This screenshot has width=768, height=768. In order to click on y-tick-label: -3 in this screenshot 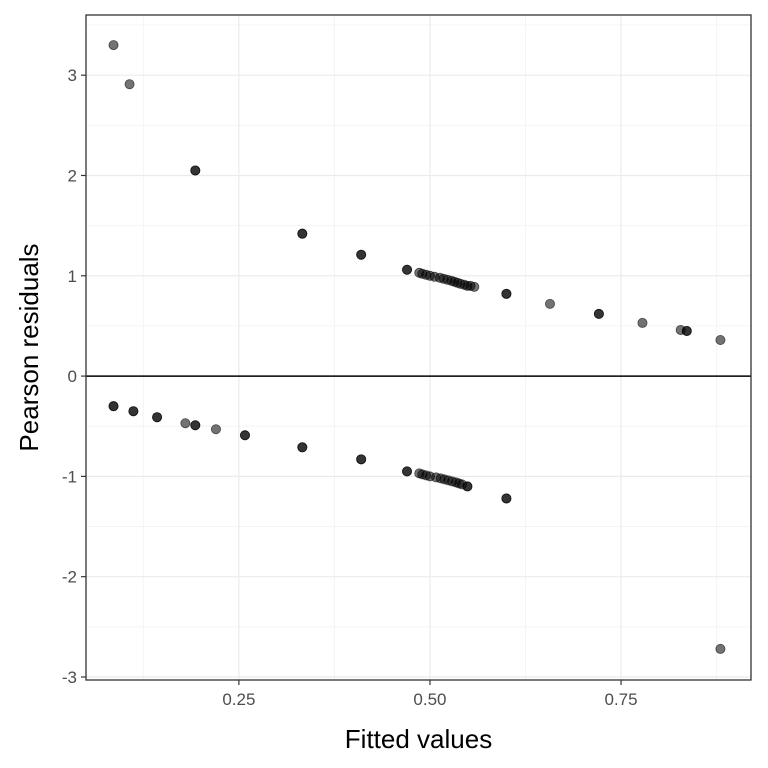, I will do `click(69, 677)`.